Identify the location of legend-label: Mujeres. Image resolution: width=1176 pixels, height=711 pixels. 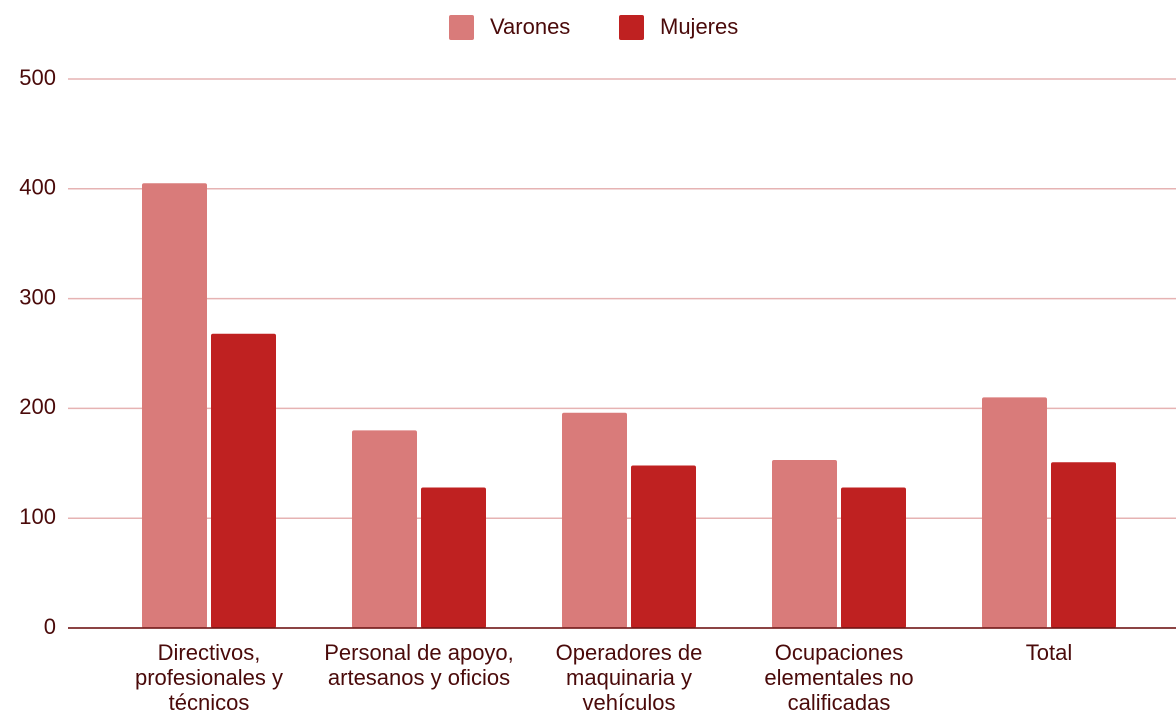
(699, 26).